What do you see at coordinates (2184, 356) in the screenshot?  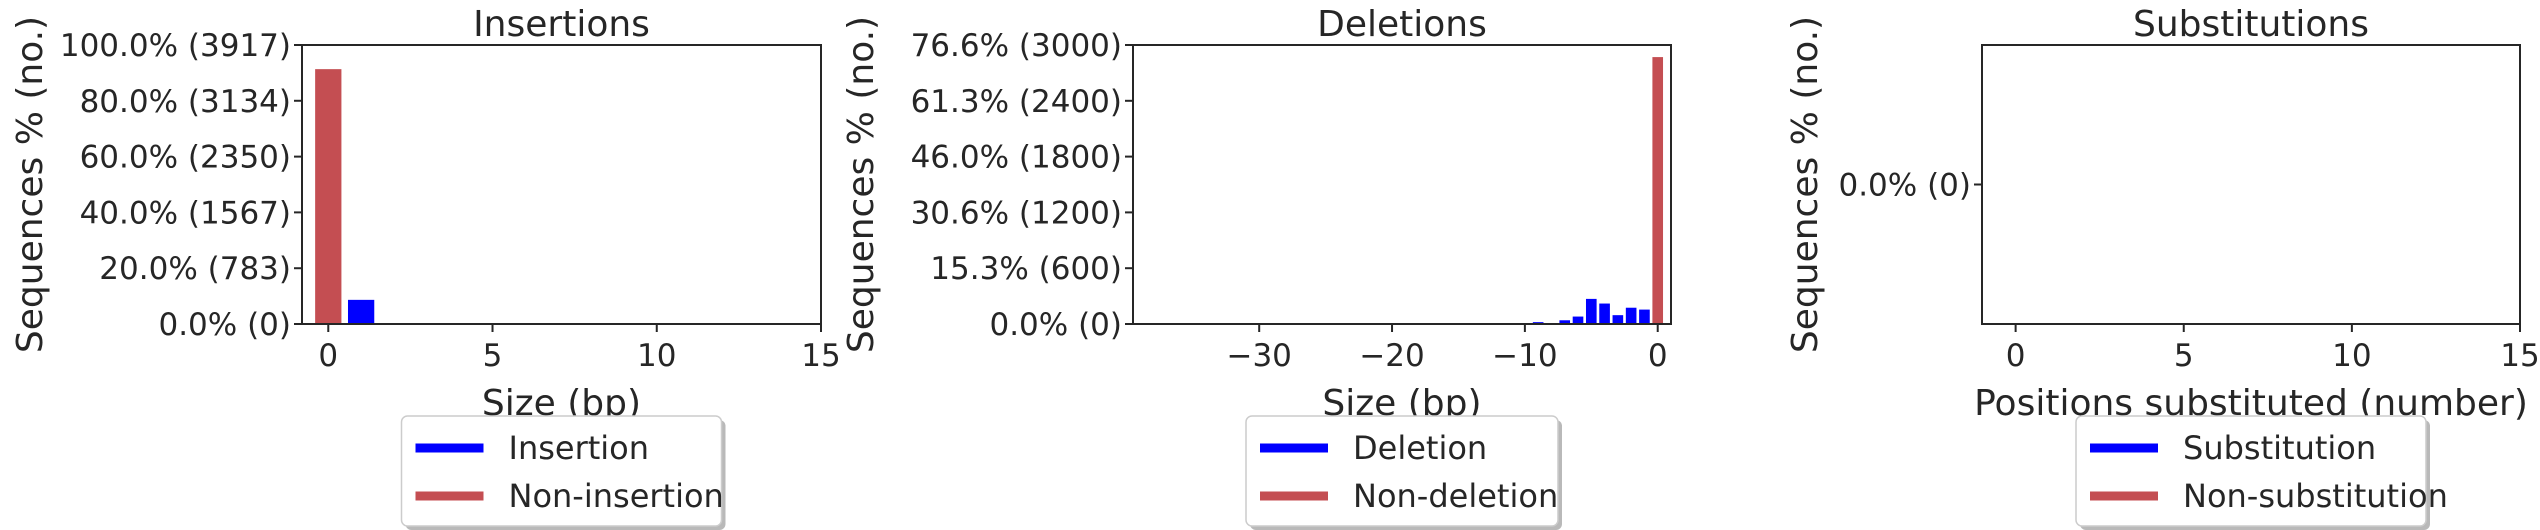 I see `substitutions-x-tick-label: 5` at bounding box center [2184, 356].